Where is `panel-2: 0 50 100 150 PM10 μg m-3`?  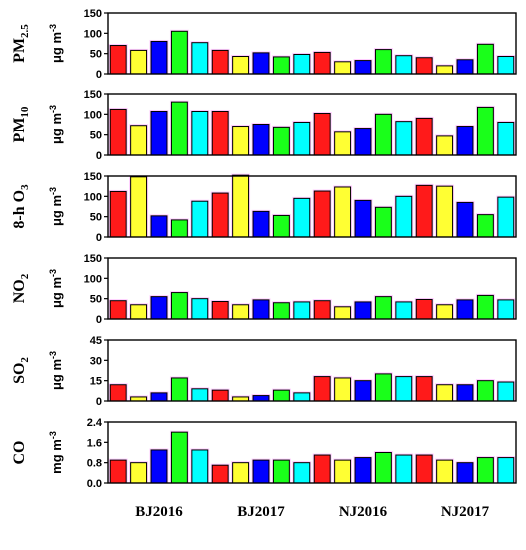 panel-2: 0 50 100 150 PM10 μg m-3 is located at coordinates (264, 125).